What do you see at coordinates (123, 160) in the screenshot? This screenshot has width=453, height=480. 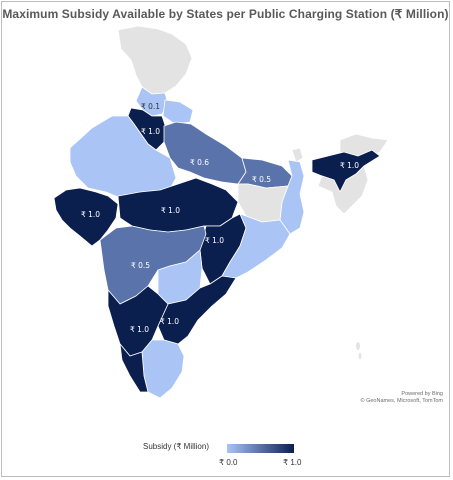 I see `region-rajasthan` at bounding box center [123, 160].